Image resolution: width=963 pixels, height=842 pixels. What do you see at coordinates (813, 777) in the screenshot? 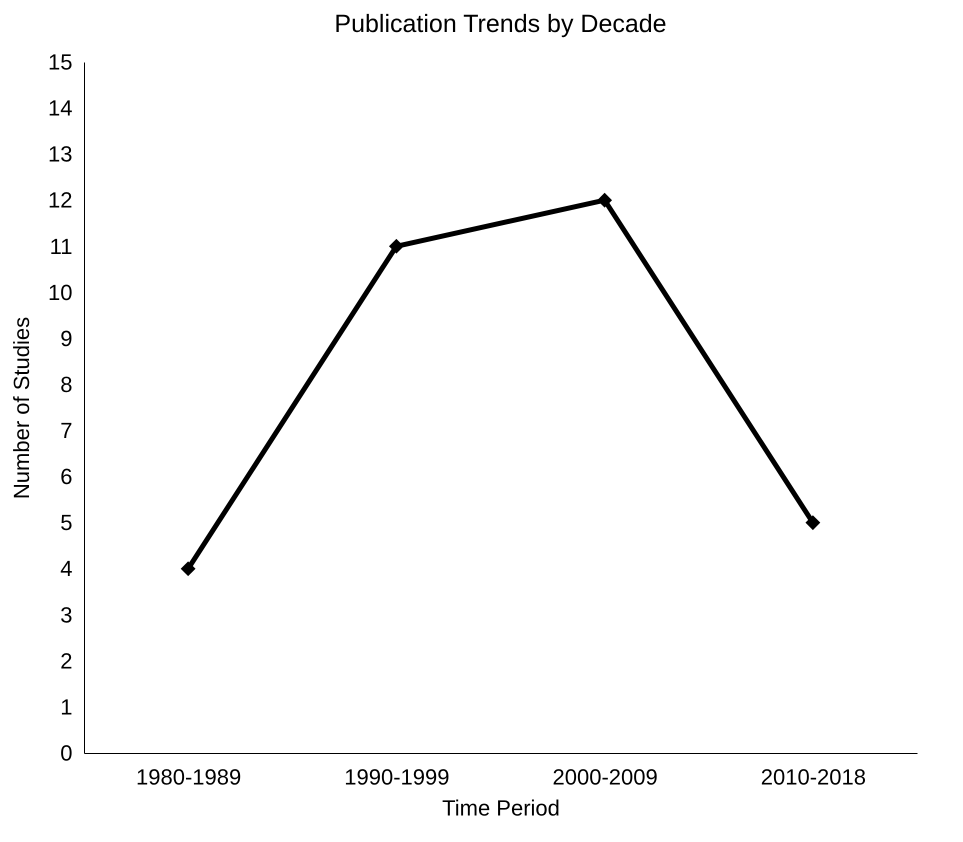
I see `x-tick-label: 2010-2018` at bounding box center [813, 777].